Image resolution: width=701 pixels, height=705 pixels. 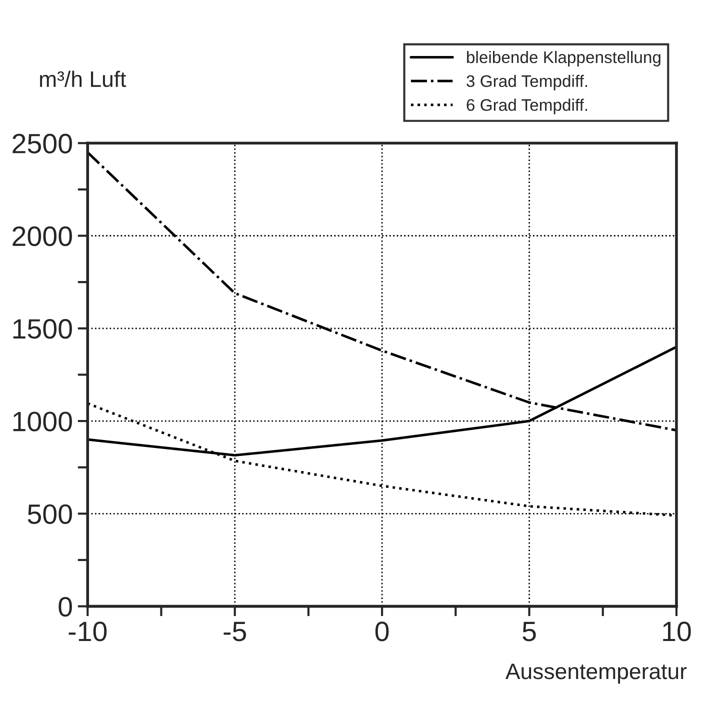 I want to click on y-tick-label: 2000, so click(x=42, y=236).